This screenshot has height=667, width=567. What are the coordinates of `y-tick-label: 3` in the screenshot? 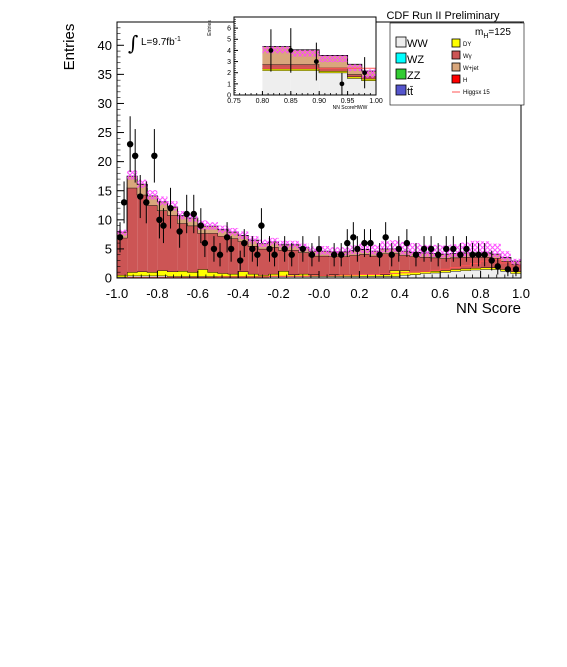 It's located at (229, 62).